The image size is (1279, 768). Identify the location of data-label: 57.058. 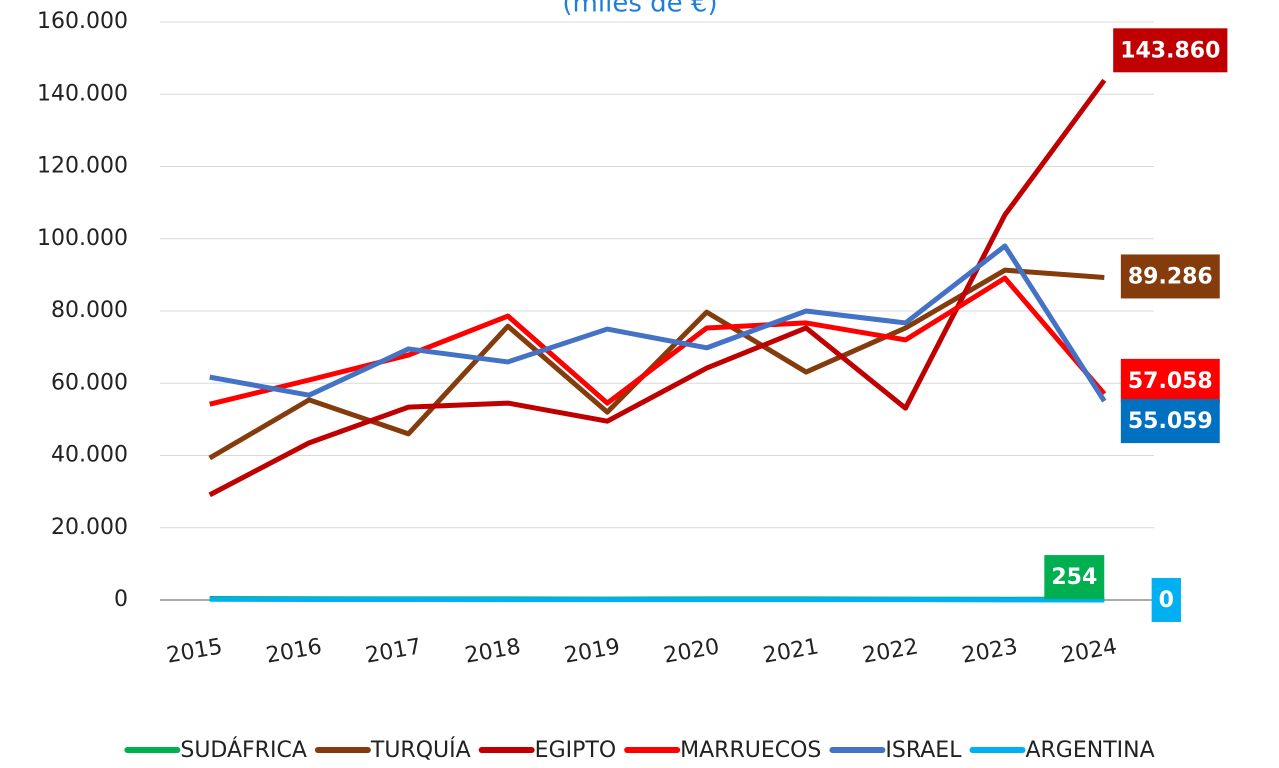
(1170, 381).